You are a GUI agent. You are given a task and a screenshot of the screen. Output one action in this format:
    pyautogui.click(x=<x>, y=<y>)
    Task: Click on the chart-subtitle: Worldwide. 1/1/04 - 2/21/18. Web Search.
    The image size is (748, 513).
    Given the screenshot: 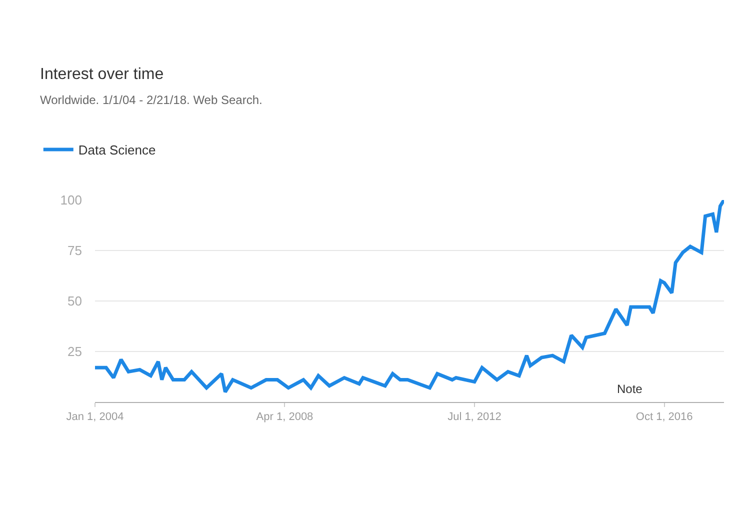 What is the action you would take?
    pyautogui.click(x=151, y=100)
    